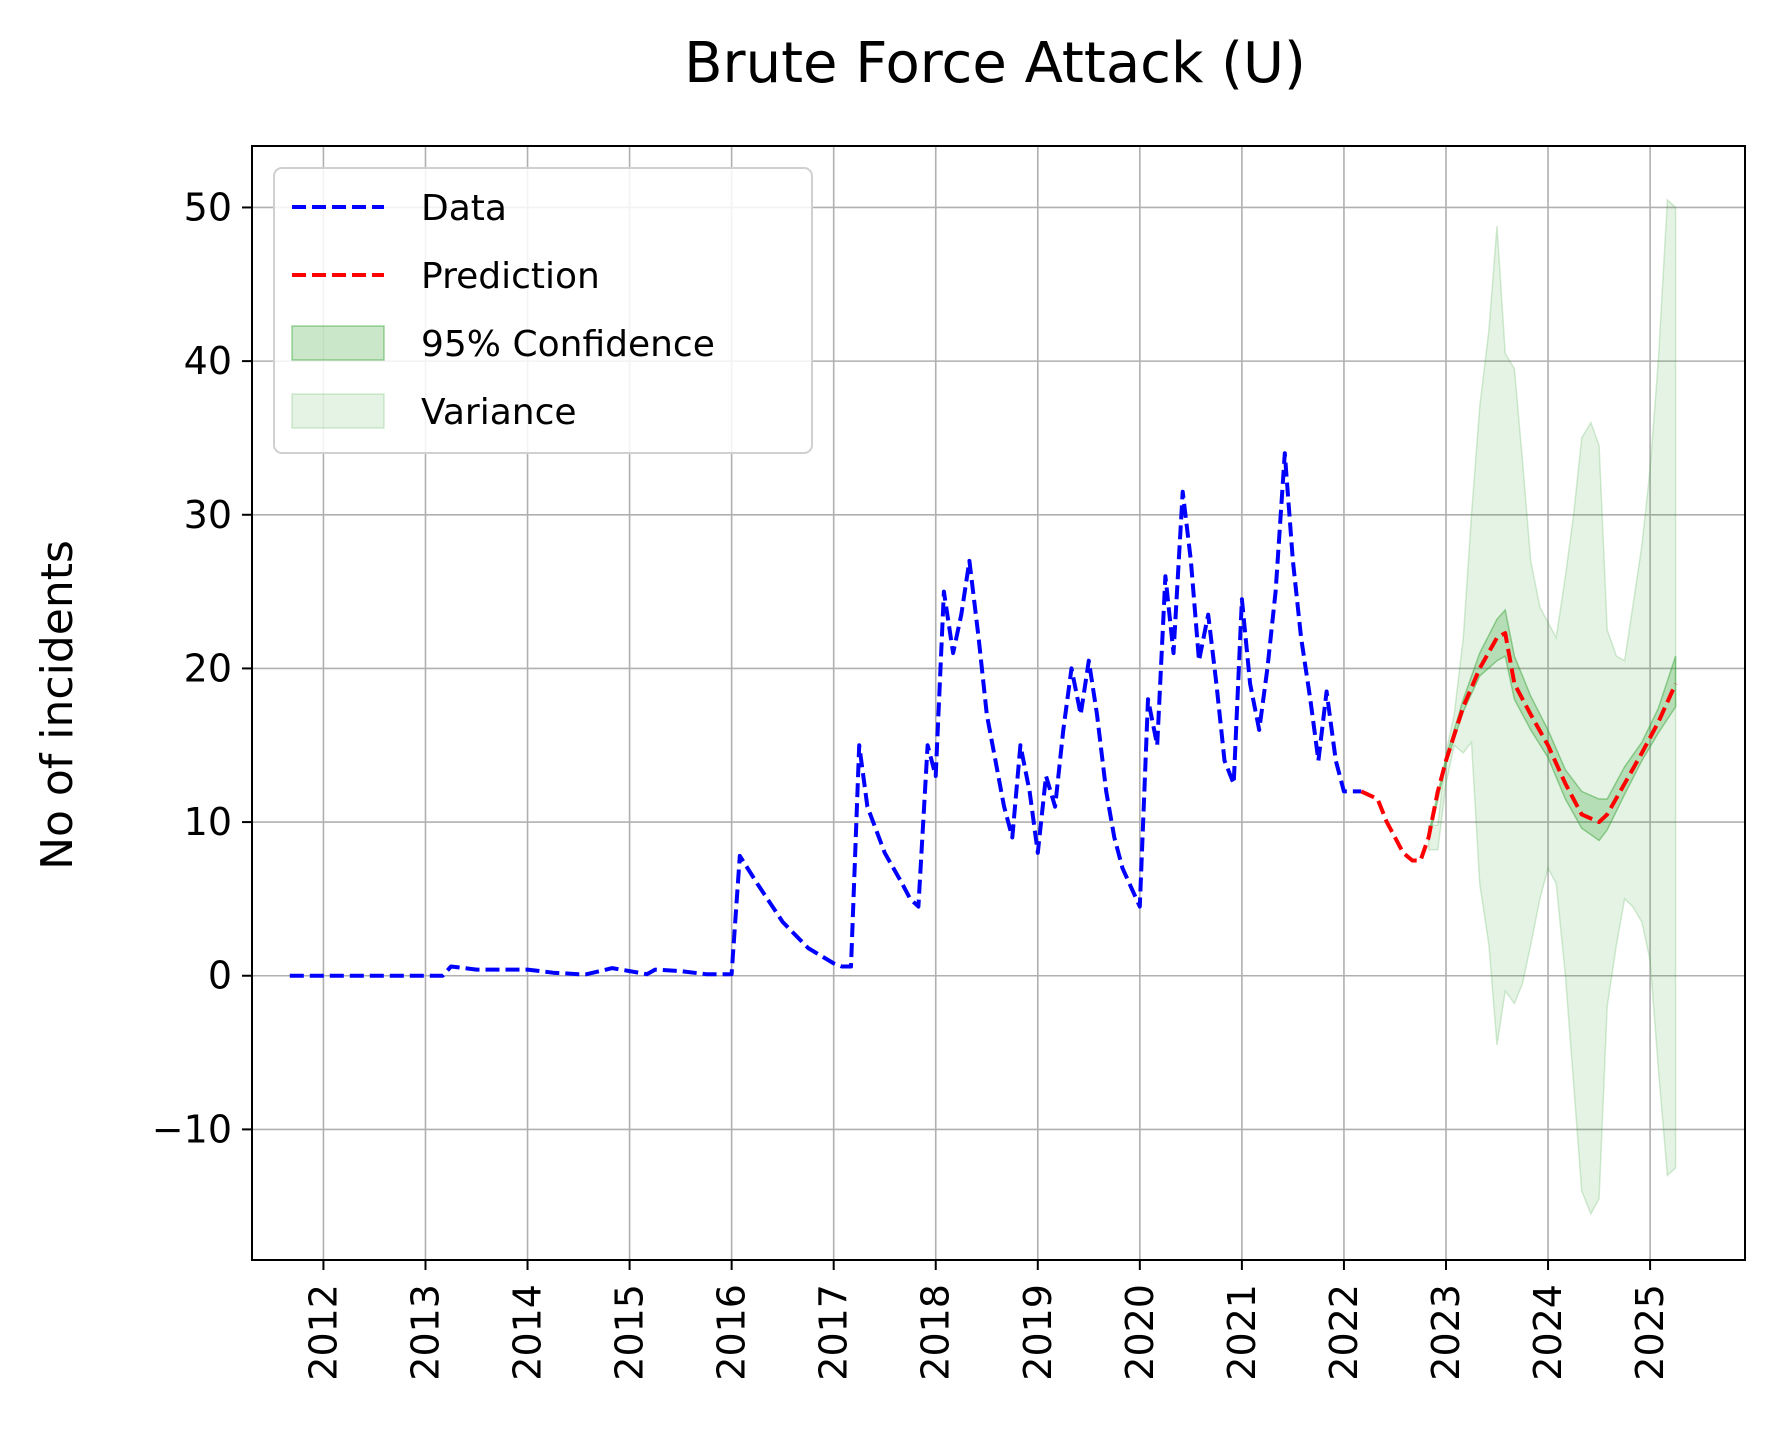 The width and height of the screenshot is (1768, 1451). Describe the element at coordinates (1140, 1332) in the screenshot. I see `x-tick-label: 2020` at that location.